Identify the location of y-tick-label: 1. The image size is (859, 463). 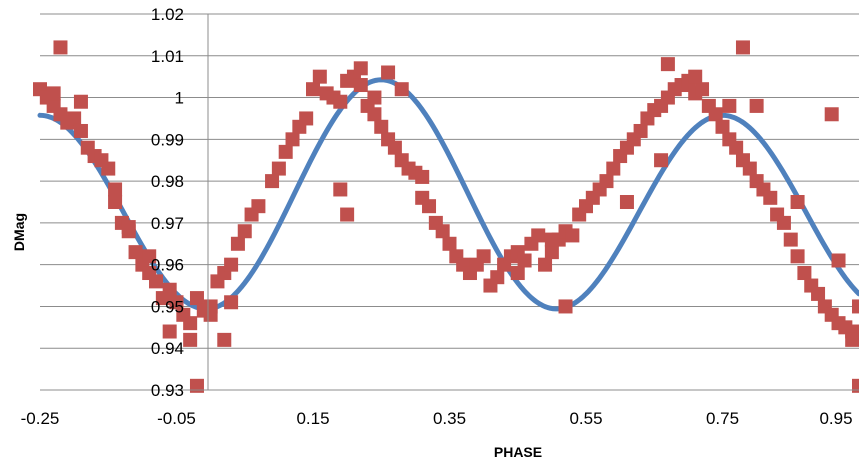
(179, 98).